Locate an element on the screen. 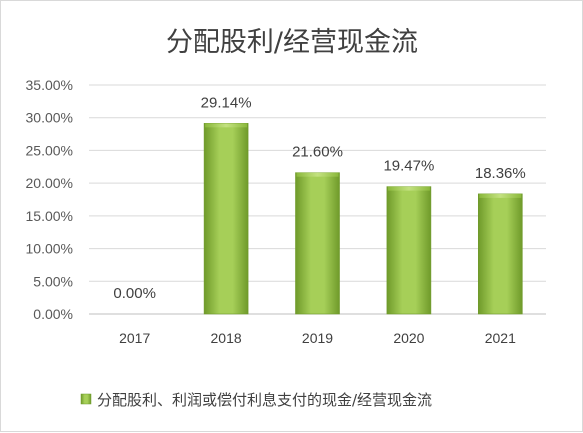  legend: 分配股利、利润或偿付利息支付的现金/经营现金流 is located at coordinates (256, 400).